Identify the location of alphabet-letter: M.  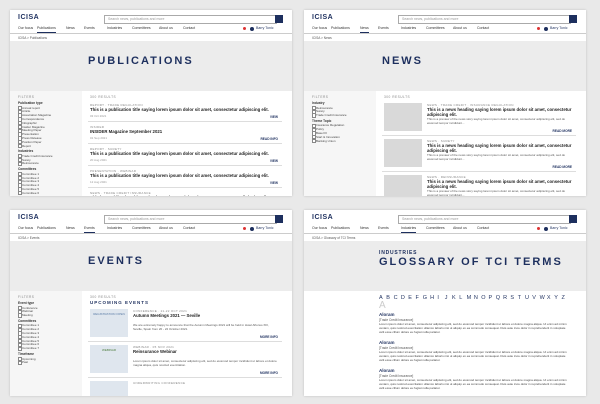
(469, 298).